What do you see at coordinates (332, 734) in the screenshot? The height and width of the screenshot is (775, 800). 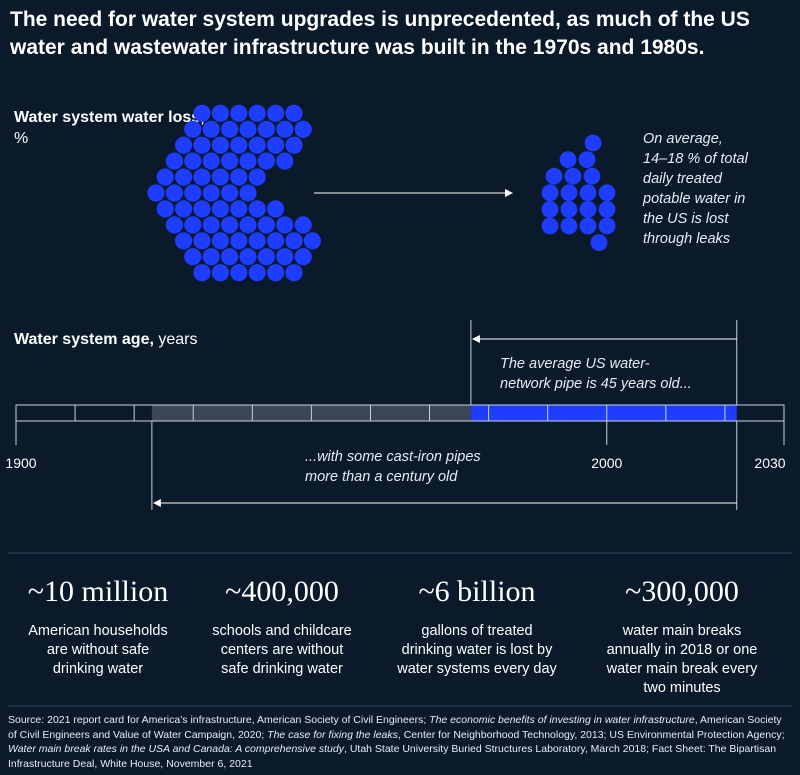 I see `source-title: The case for fixing the leaks` at bounding box center [332, 734].